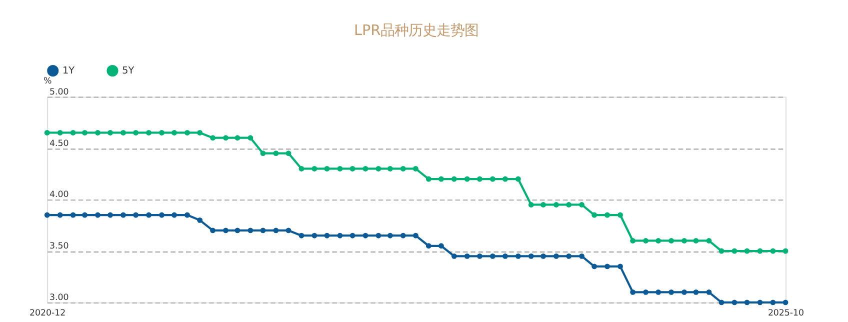 This screenshot has height=322, width=848. I want to click on y-tick-label: 4.50, so click(59, 143).